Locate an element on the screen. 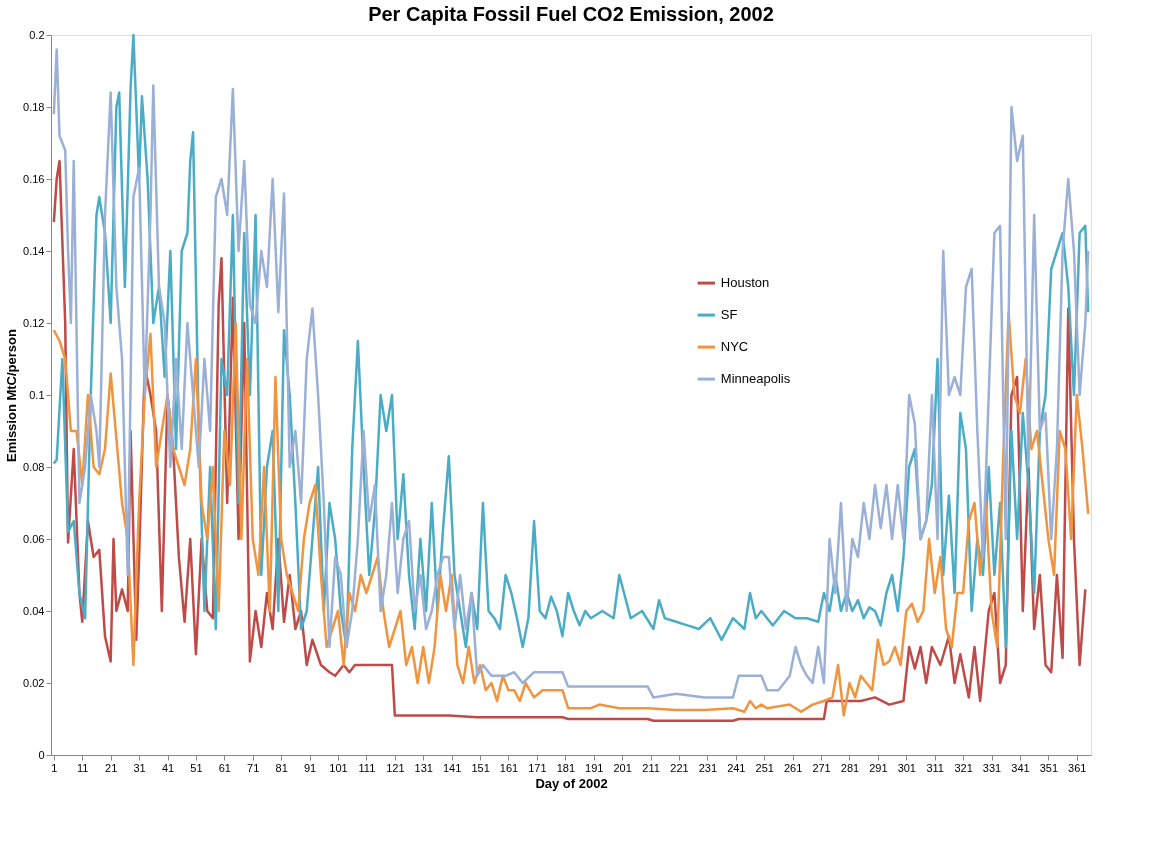  y-tick-label: 0 is located at coordinates (41, 754).